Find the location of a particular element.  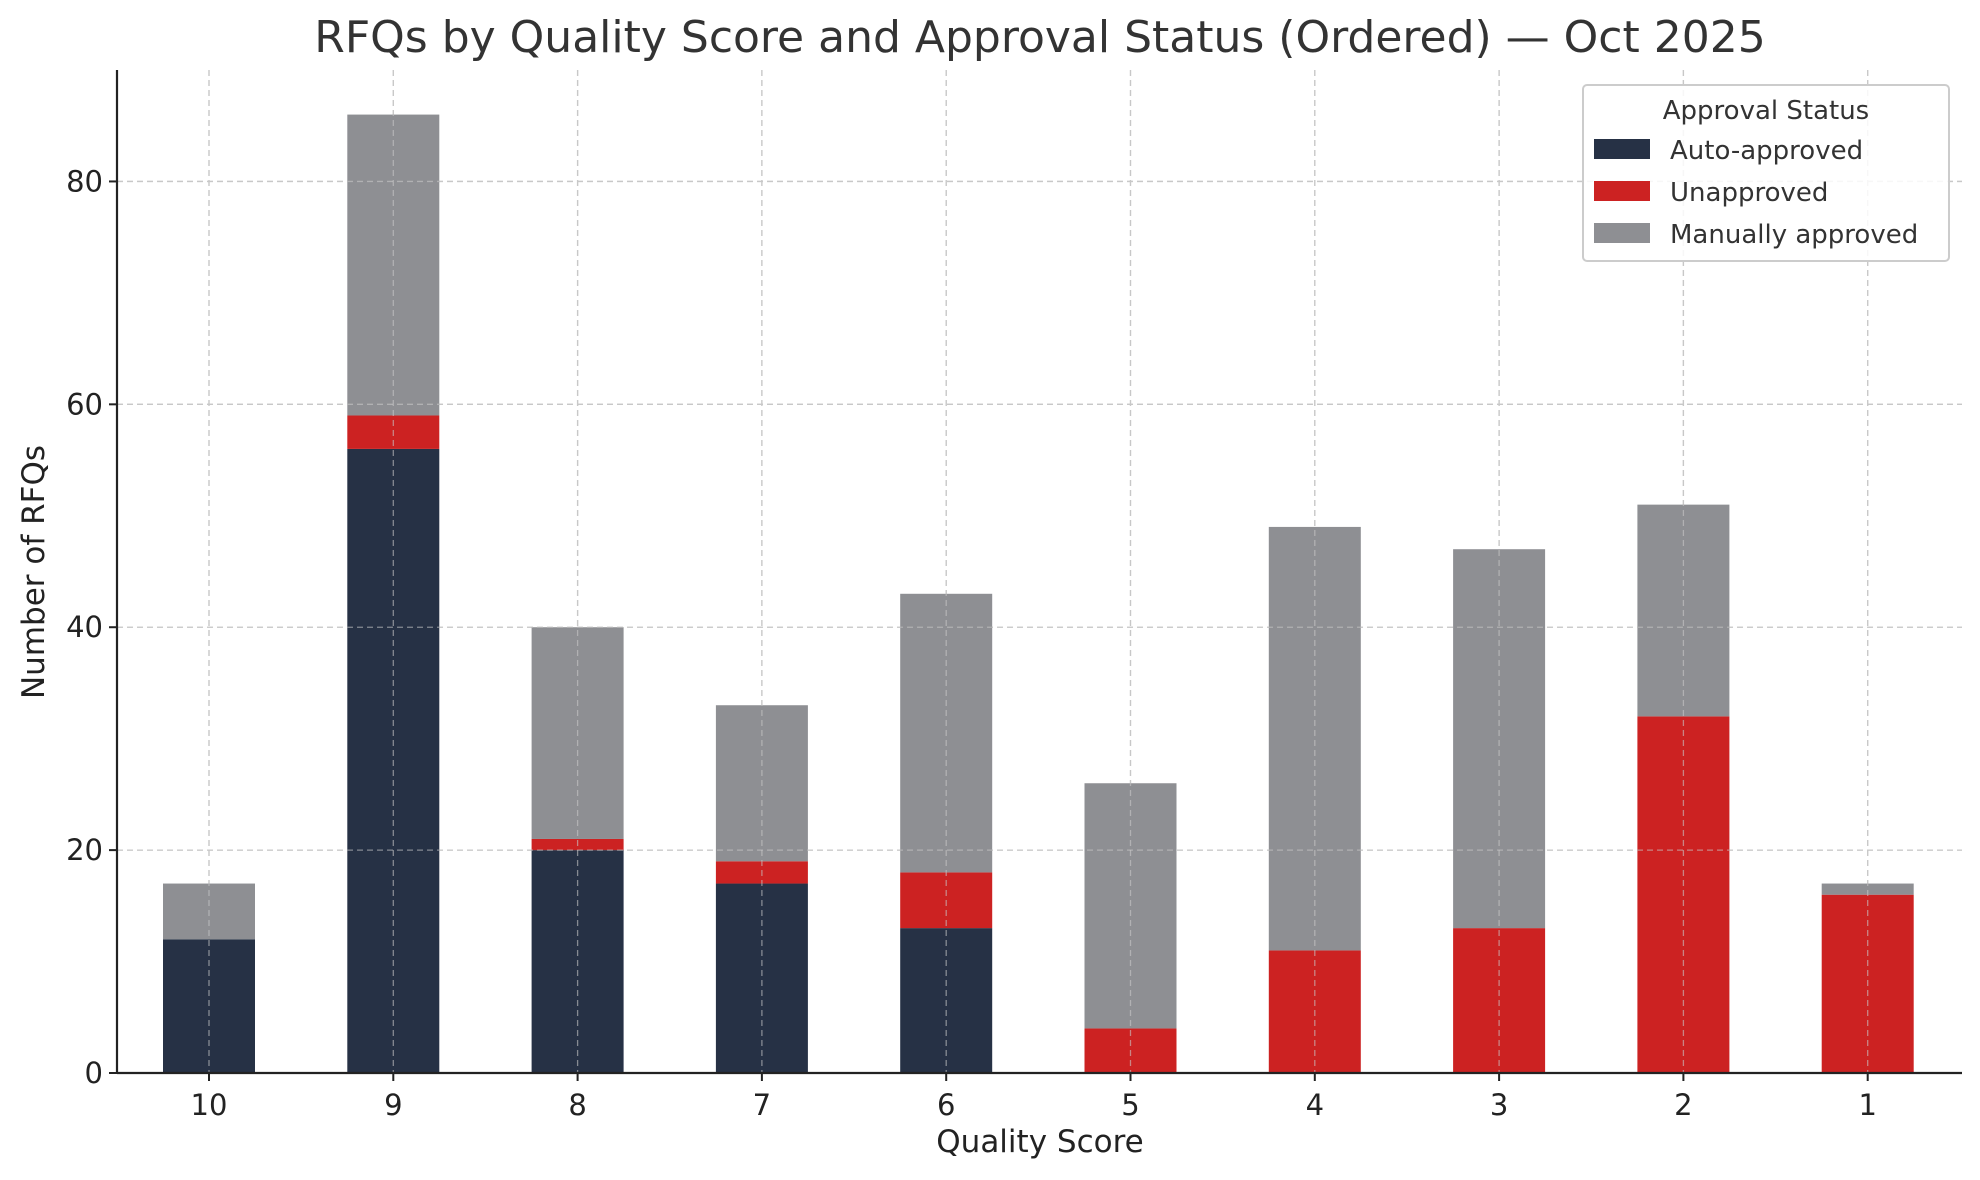

legend-label-manually-approved: Manually approved is located at coordinates (1794, 235).